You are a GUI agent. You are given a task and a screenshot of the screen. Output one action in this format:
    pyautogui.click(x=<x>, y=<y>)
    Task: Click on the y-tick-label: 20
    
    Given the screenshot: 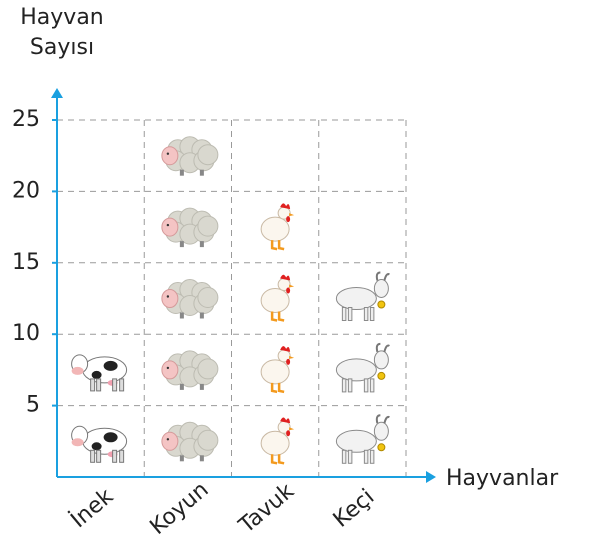 What is the action you would take?
    pyautogui.click(x=26, y=190)
    